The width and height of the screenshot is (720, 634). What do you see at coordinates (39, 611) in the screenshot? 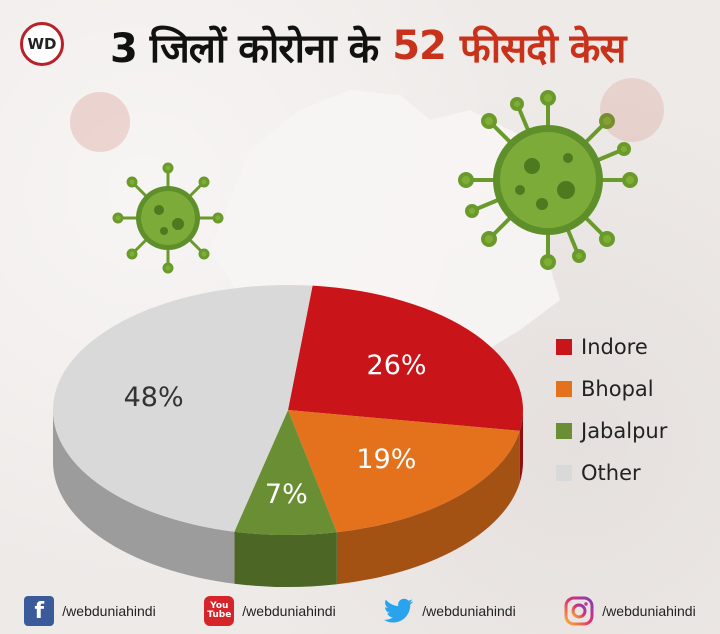
I see `facebook-icon: f` at bounding box center [39, 611].